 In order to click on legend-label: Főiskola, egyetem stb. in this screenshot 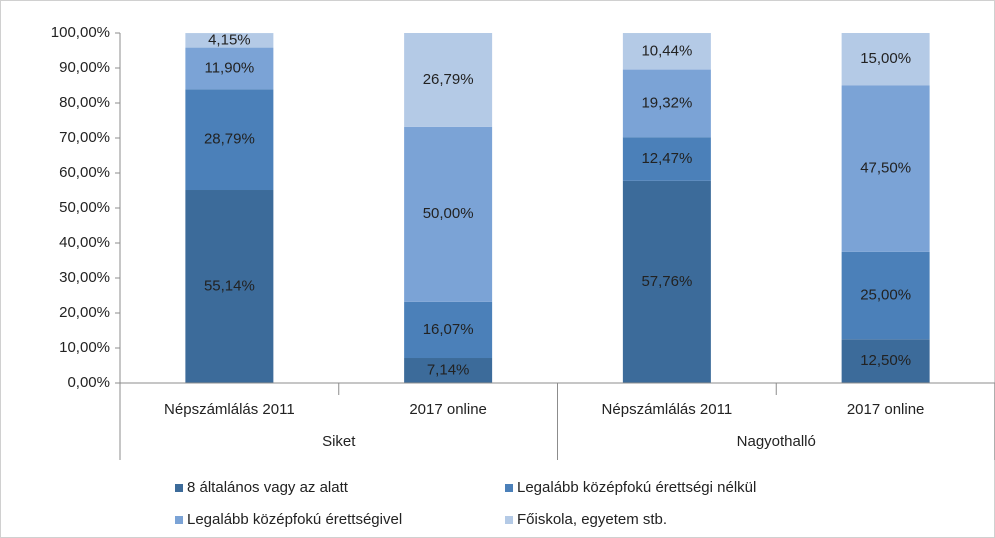, I will do `click(592, 519)`.